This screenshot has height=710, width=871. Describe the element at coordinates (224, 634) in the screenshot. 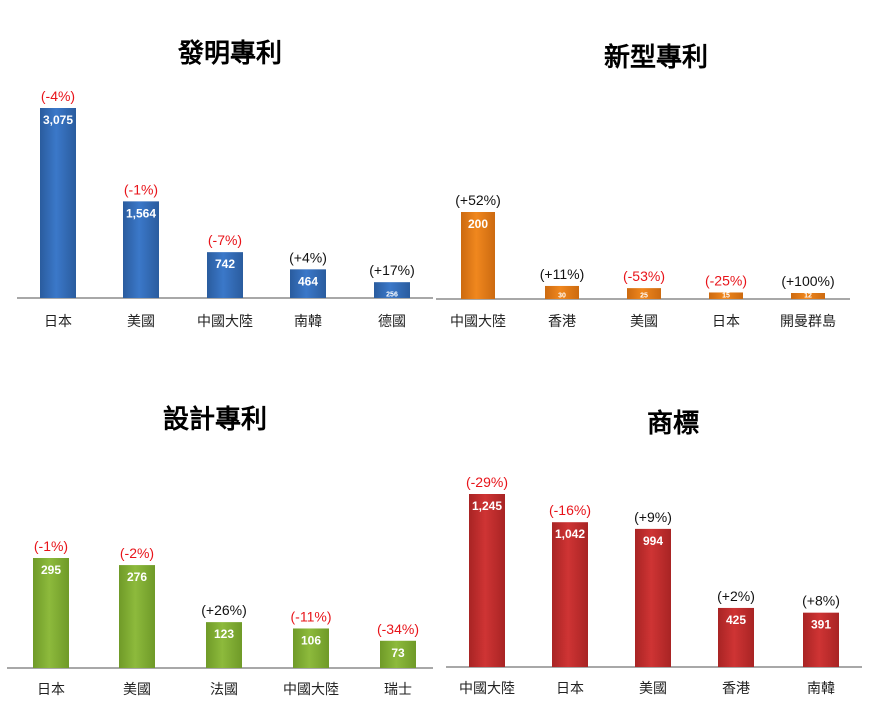

I see `data-label: 123` at that location.